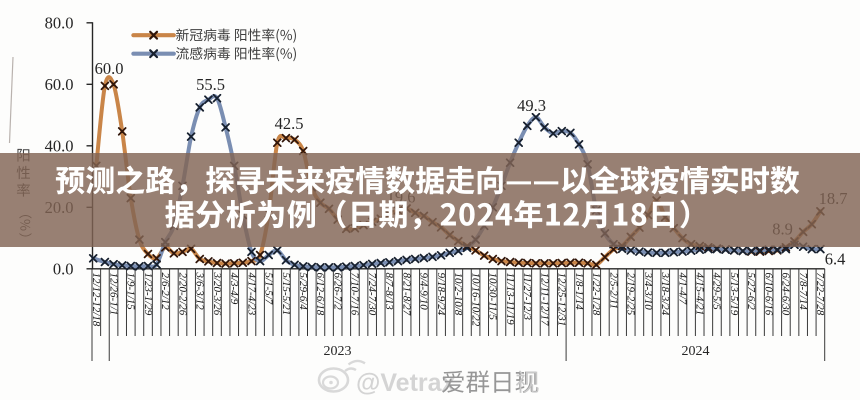  What do you see at coordinates (182, 294) in the screenshot?
I see `svg-text: 2/20-2/26` at bounding box center [182, 294].